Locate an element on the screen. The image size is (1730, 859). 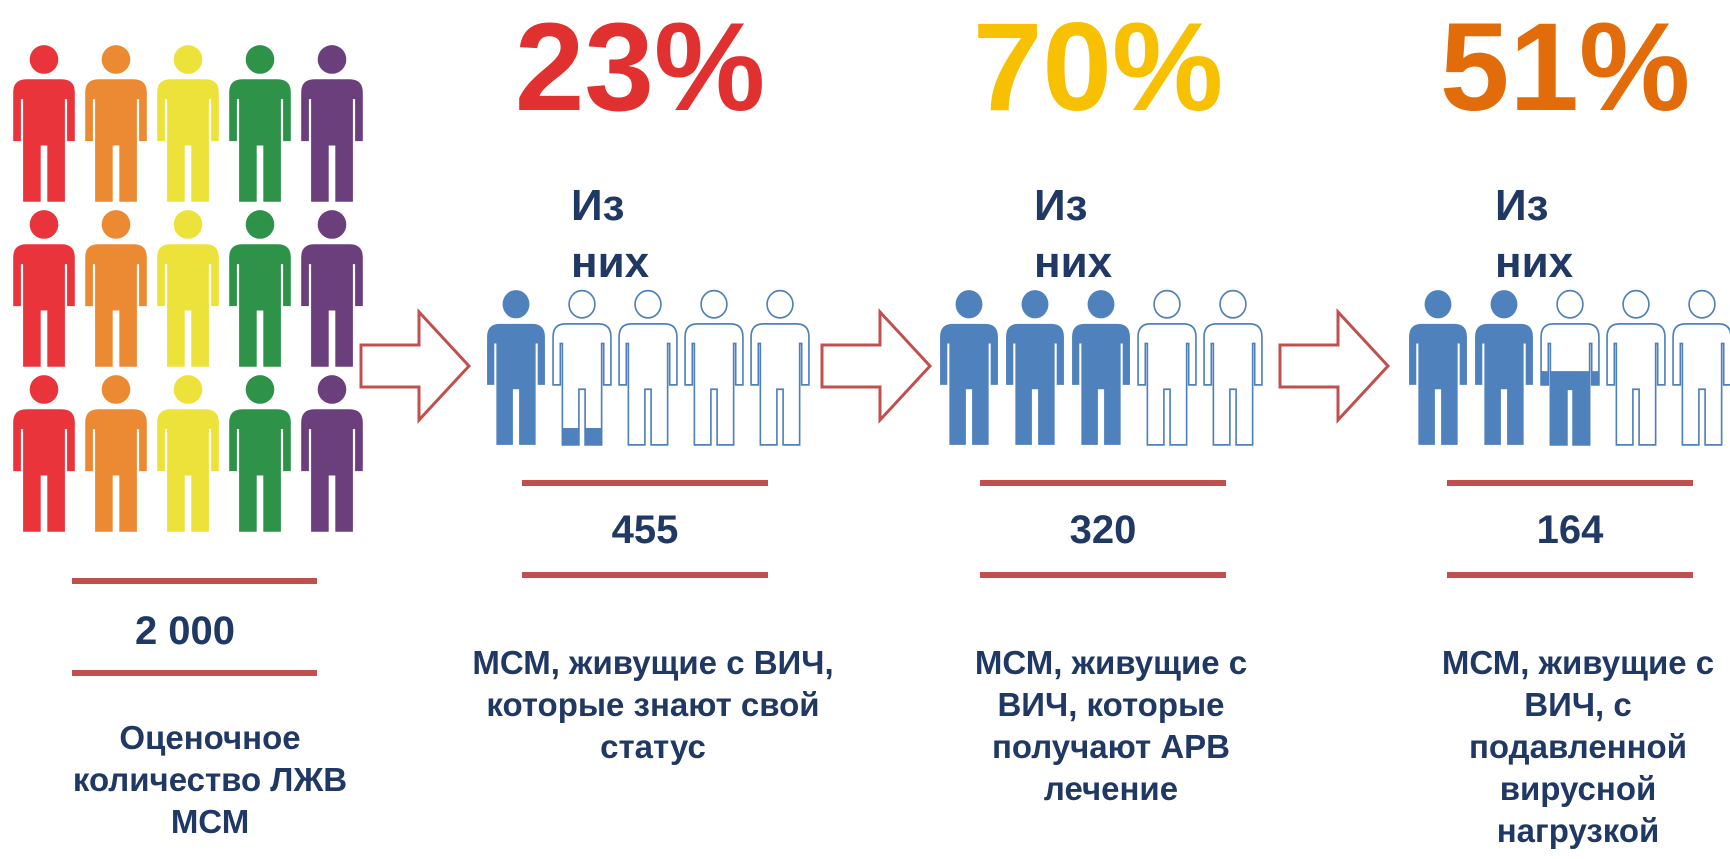
total-label: Оценочное is located at coordinates (209, 737).